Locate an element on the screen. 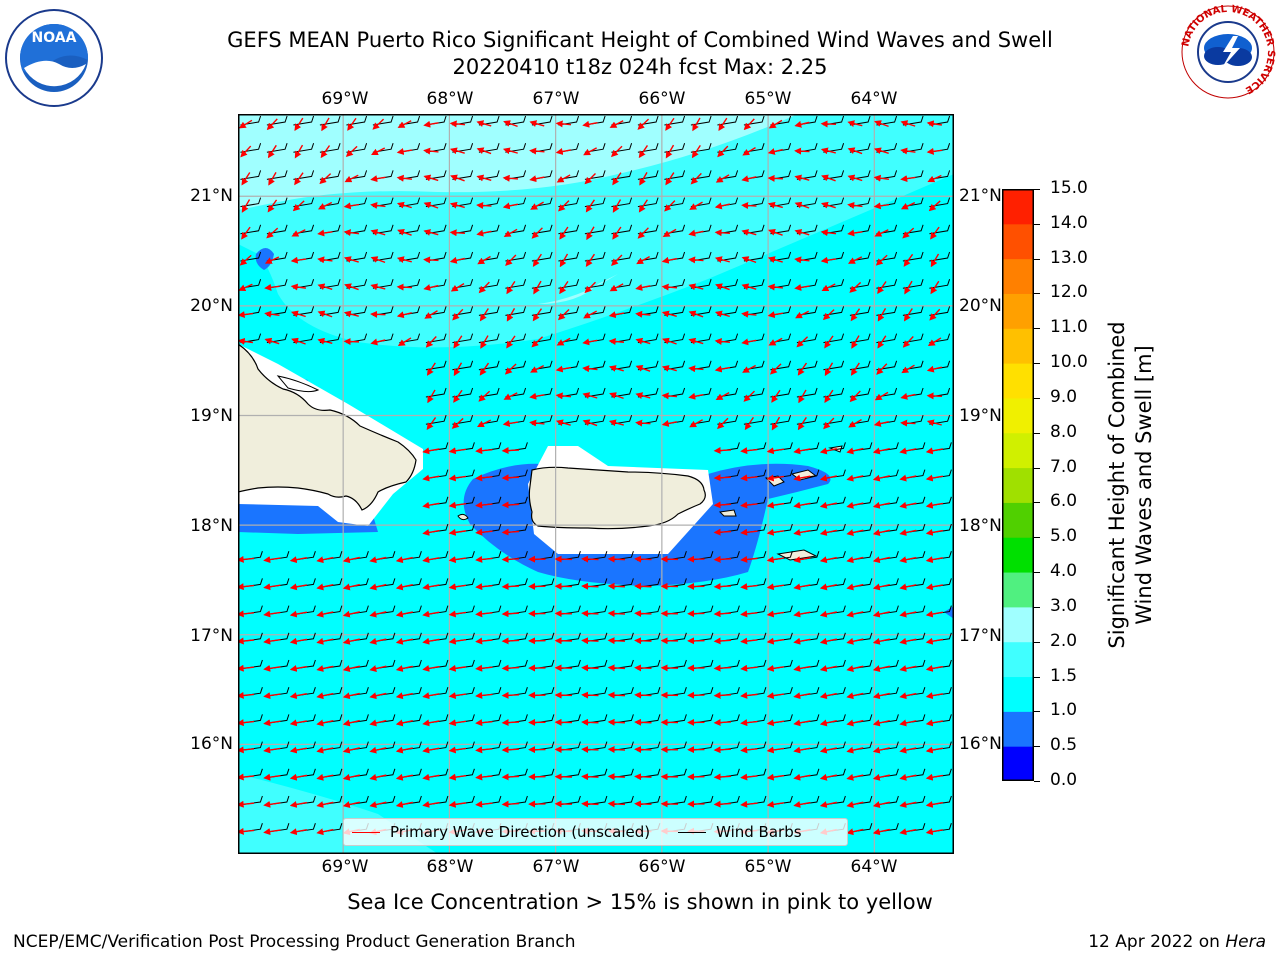 The height and width of the screenshot is (960, 1280). chart-subtitle: 20220410 t18z 024h fcst Max: 2.25 is located at coordinates (640, 67).